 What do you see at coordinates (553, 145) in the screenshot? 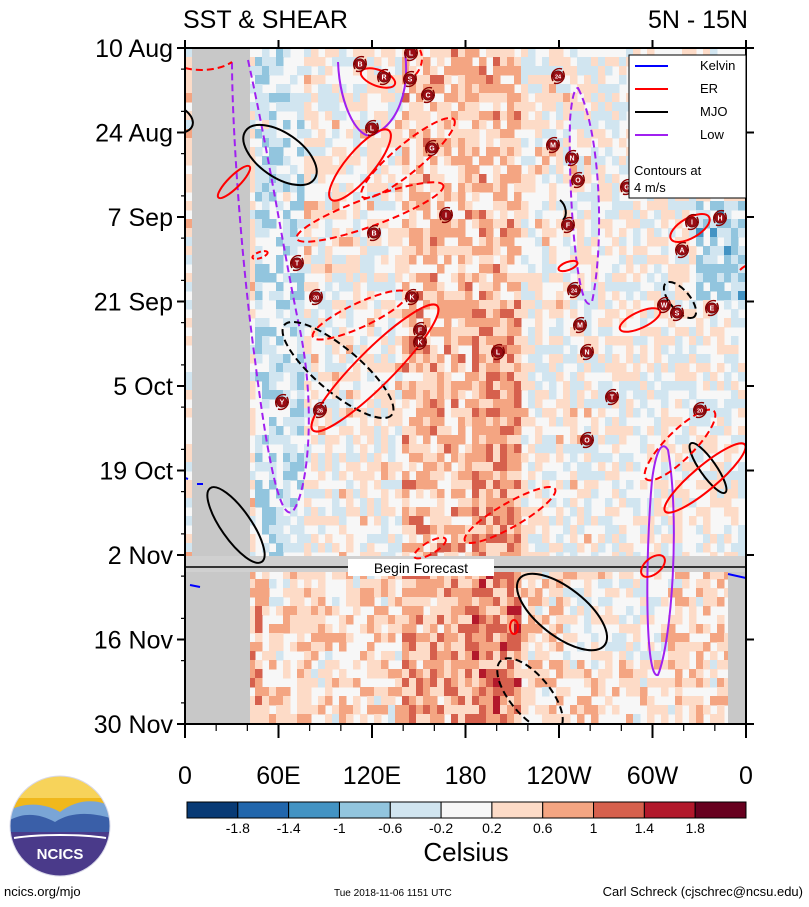
I see `tc-marker: M` at bounding box center [553, 145].